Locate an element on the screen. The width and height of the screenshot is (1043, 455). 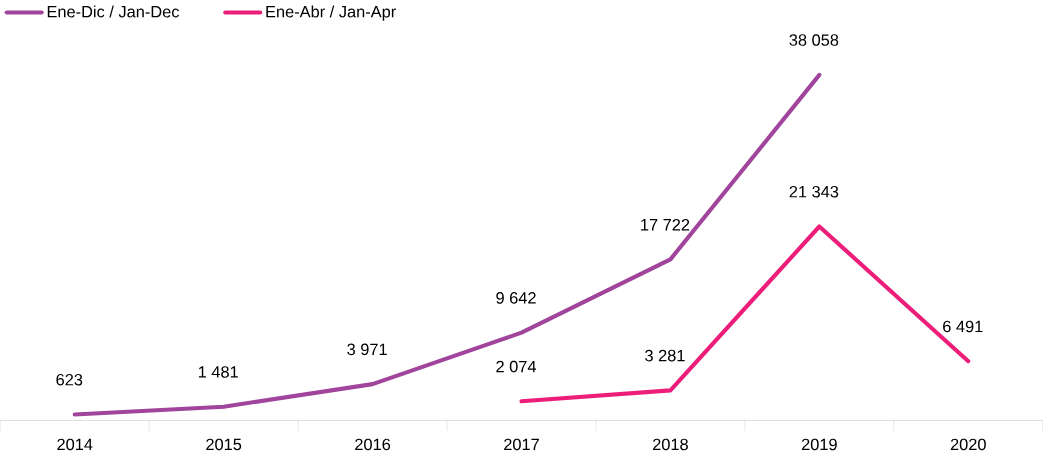
data-label: 1 481 is located at coordinates (218, 372).